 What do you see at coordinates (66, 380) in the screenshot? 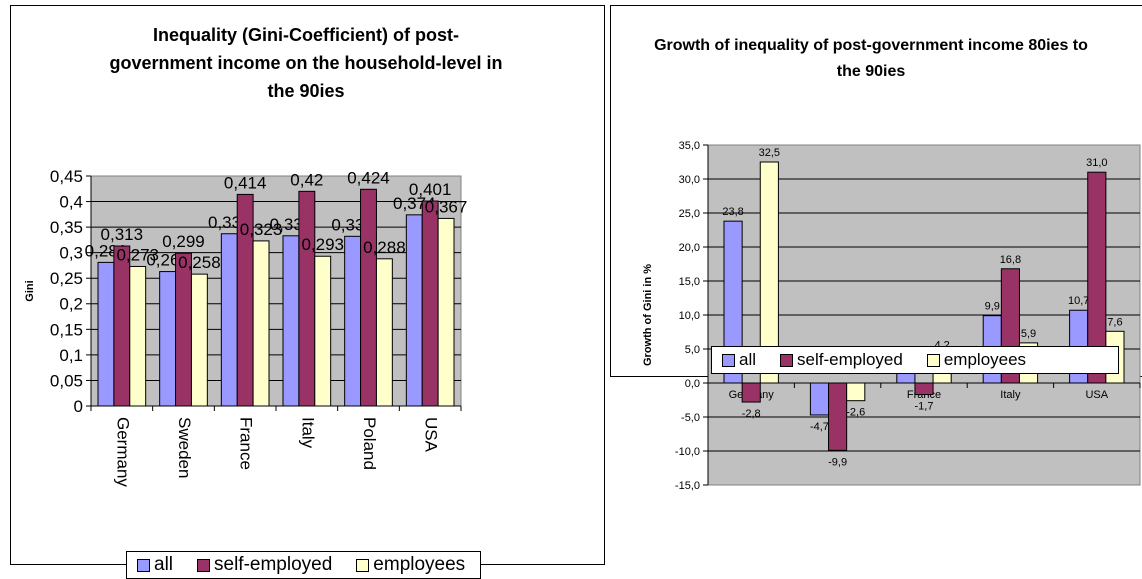
I see `y-tick-label: 0,05` at bounding box center [66, 380].